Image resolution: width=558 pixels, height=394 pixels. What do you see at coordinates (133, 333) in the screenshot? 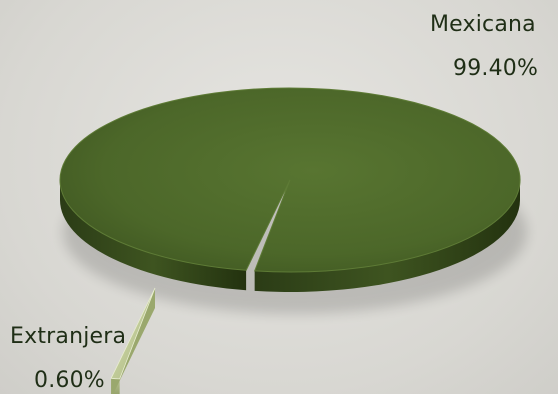
I see `pie-slice-extranjera` at bounding box center [133, 333].